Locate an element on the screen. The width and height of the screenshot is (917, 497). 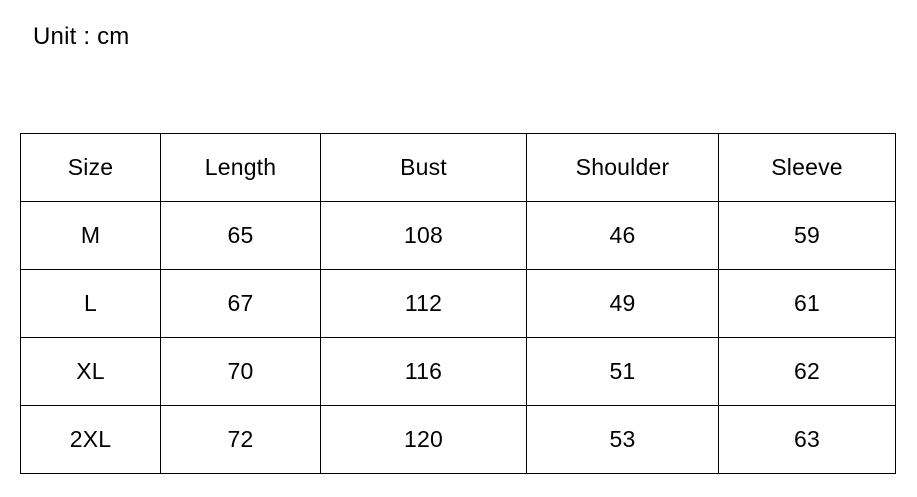
cell-size: XL is located at coordinates (90, 371).